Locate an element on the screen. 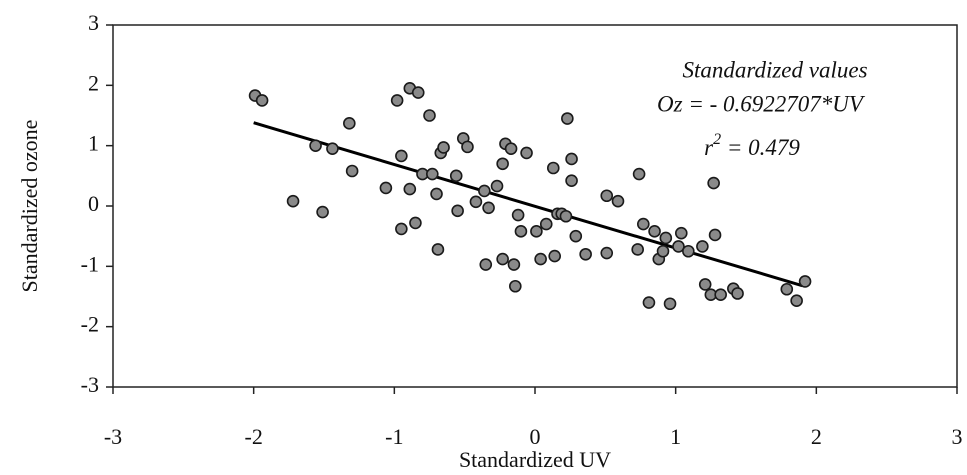 The image size is (967, 475). annotation-part: 2 is located at coordinates (717, 139).